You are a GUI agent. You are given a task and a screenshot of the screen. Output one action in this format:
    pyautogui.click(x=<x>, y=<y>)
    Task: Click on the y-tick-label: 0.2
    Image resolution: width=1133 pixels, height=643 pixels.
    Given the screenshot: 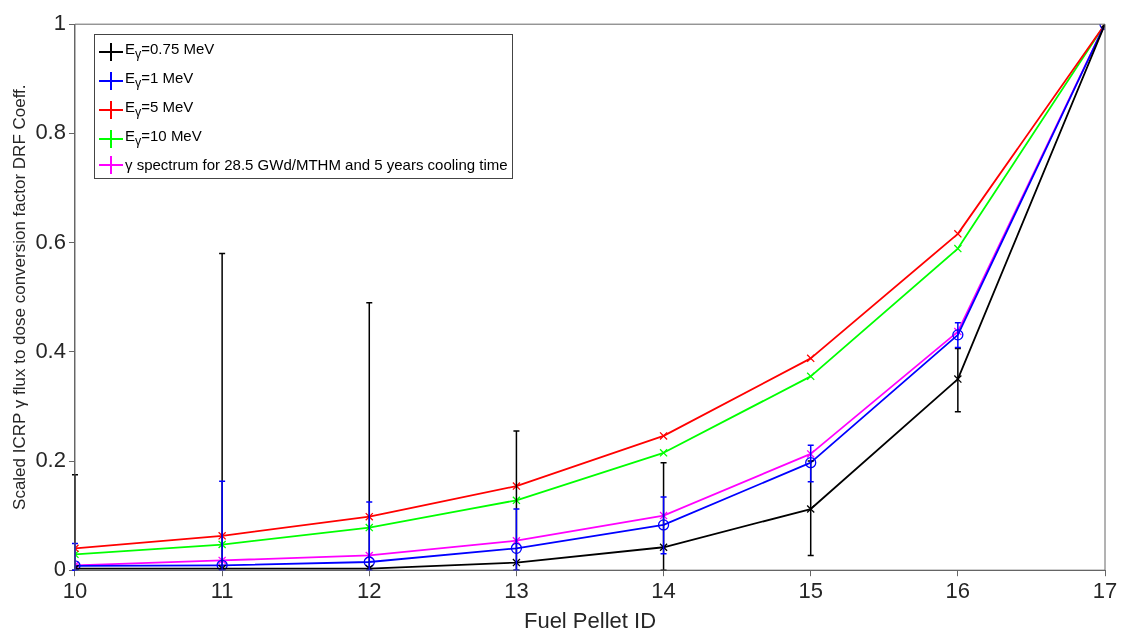 What is the action you would take?
    pyautogui.click(x=50, y=460)
    